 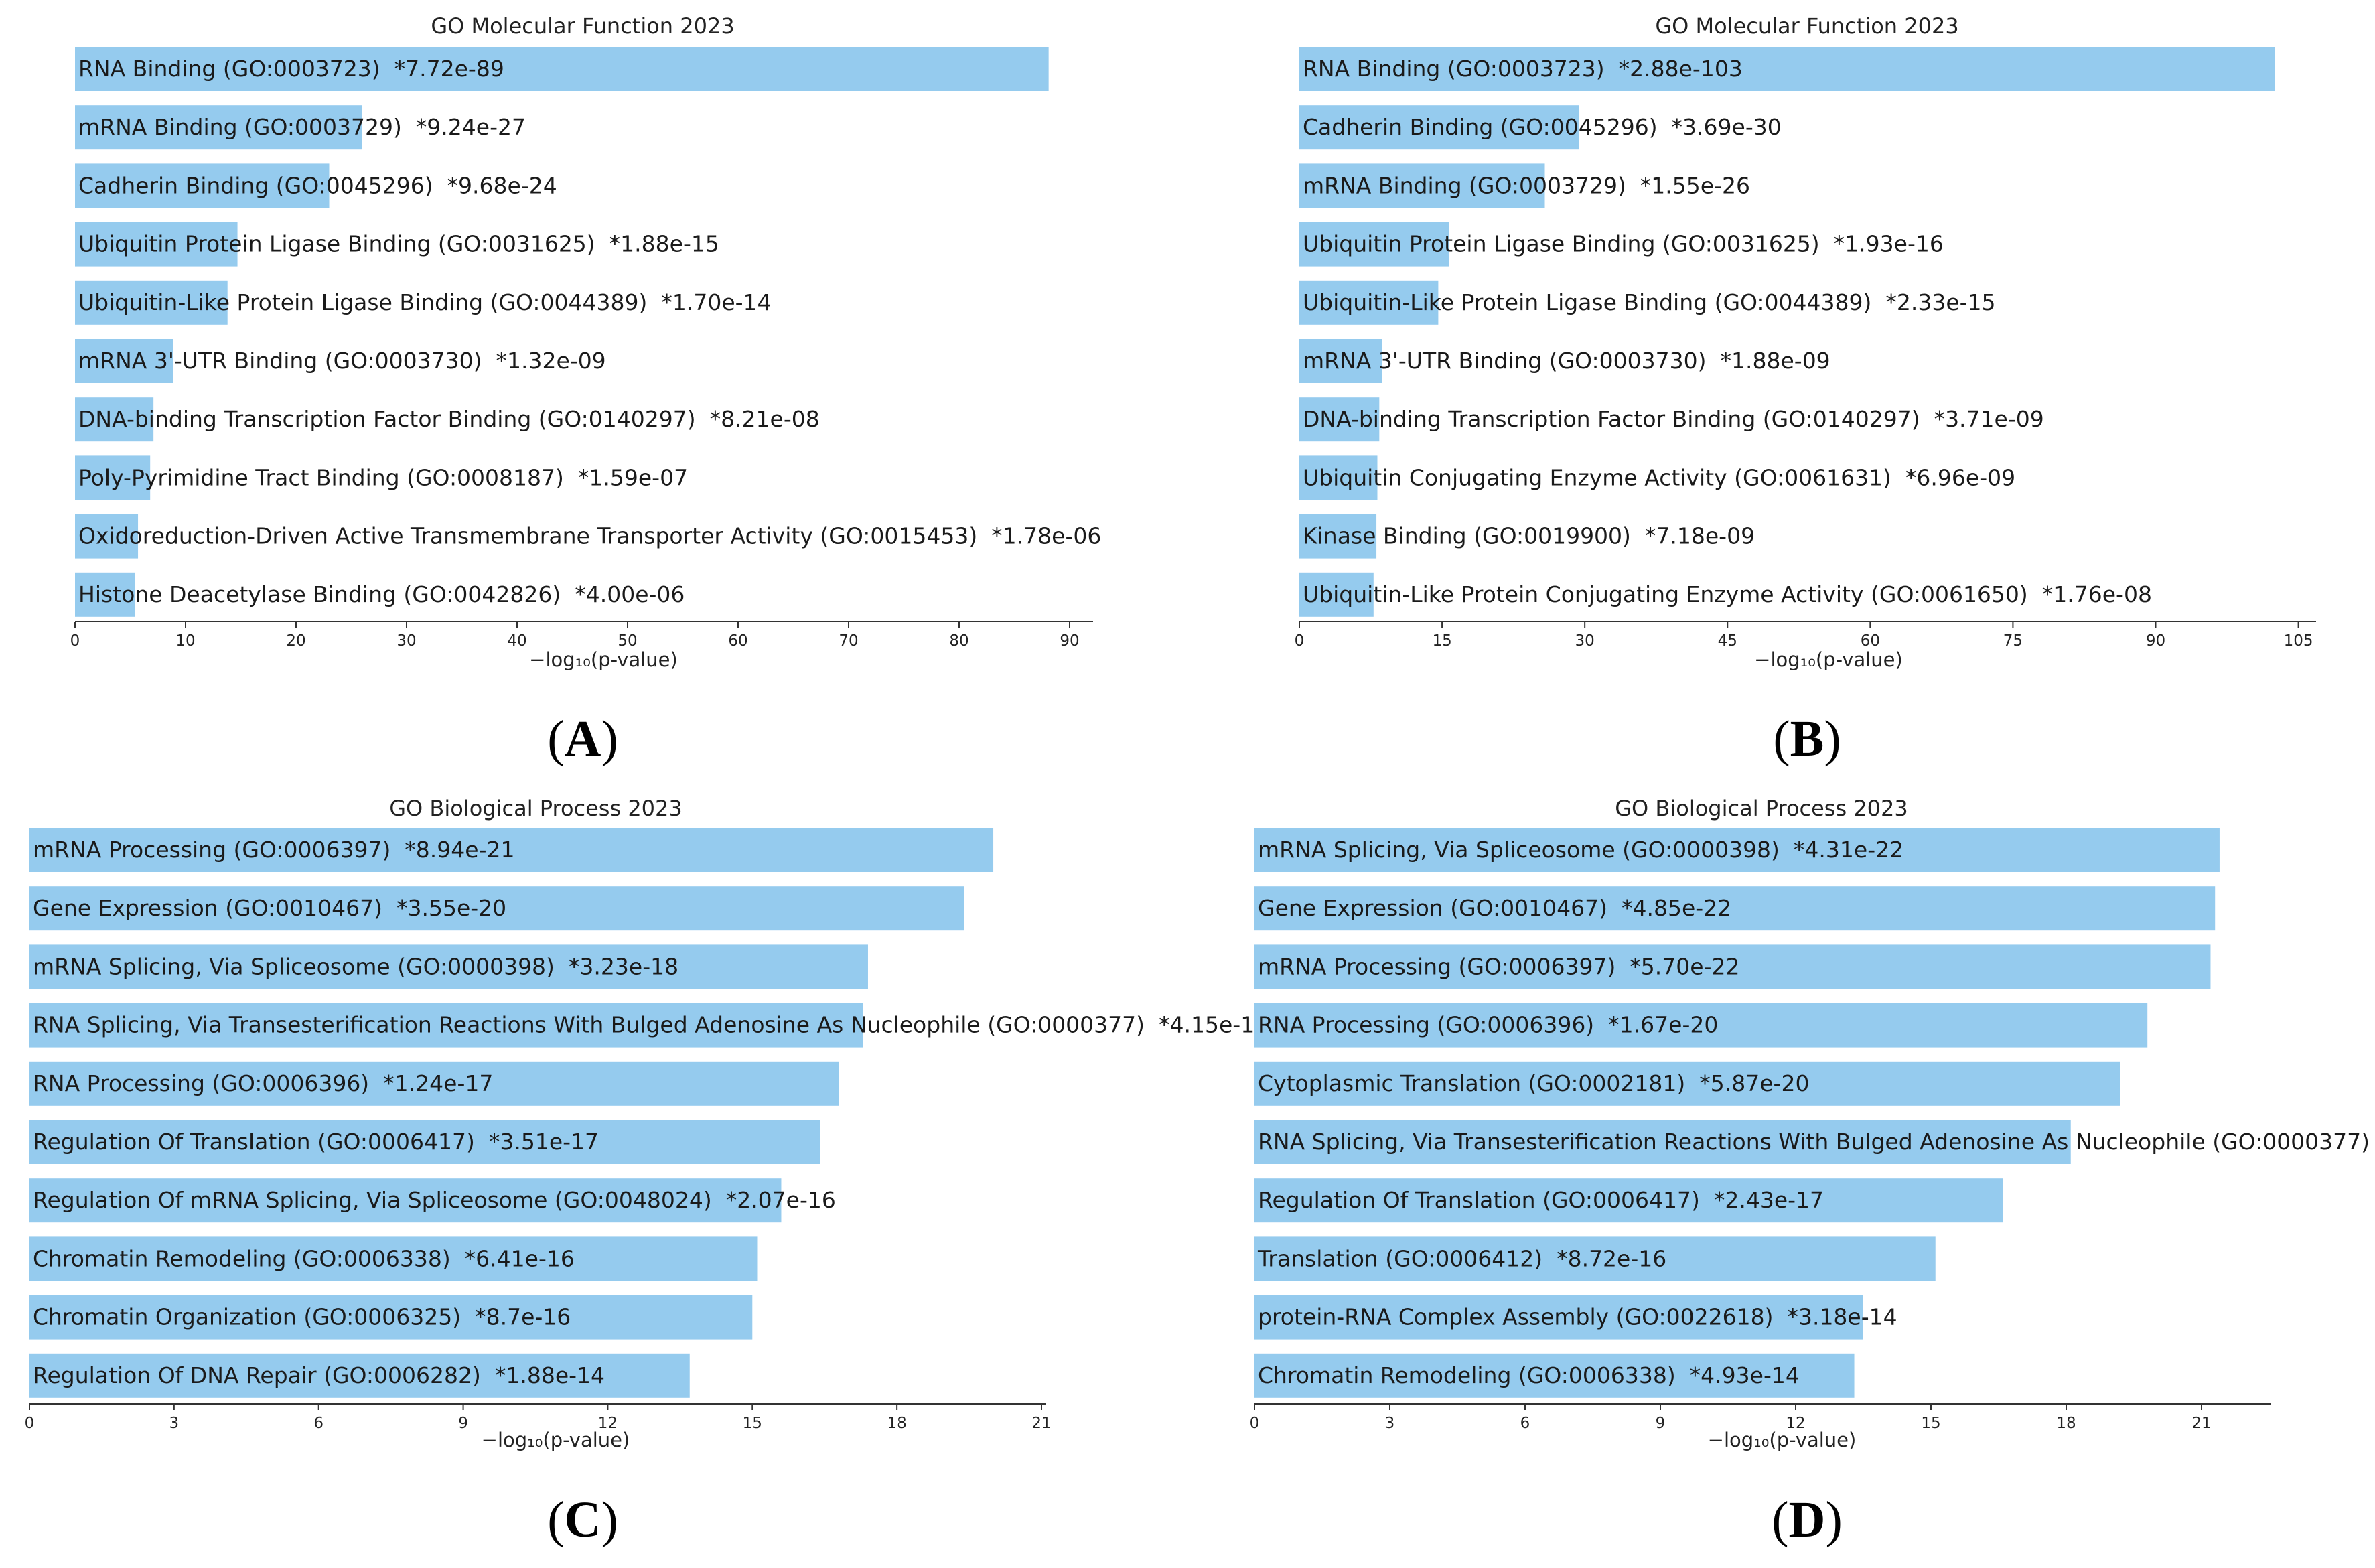 What do you see at coordinates (1494, 908) in the screenshot?
I see `bar-label: Gene Expression (GO:0010467) *4.85e-22` at bounding box center [1494, 908].